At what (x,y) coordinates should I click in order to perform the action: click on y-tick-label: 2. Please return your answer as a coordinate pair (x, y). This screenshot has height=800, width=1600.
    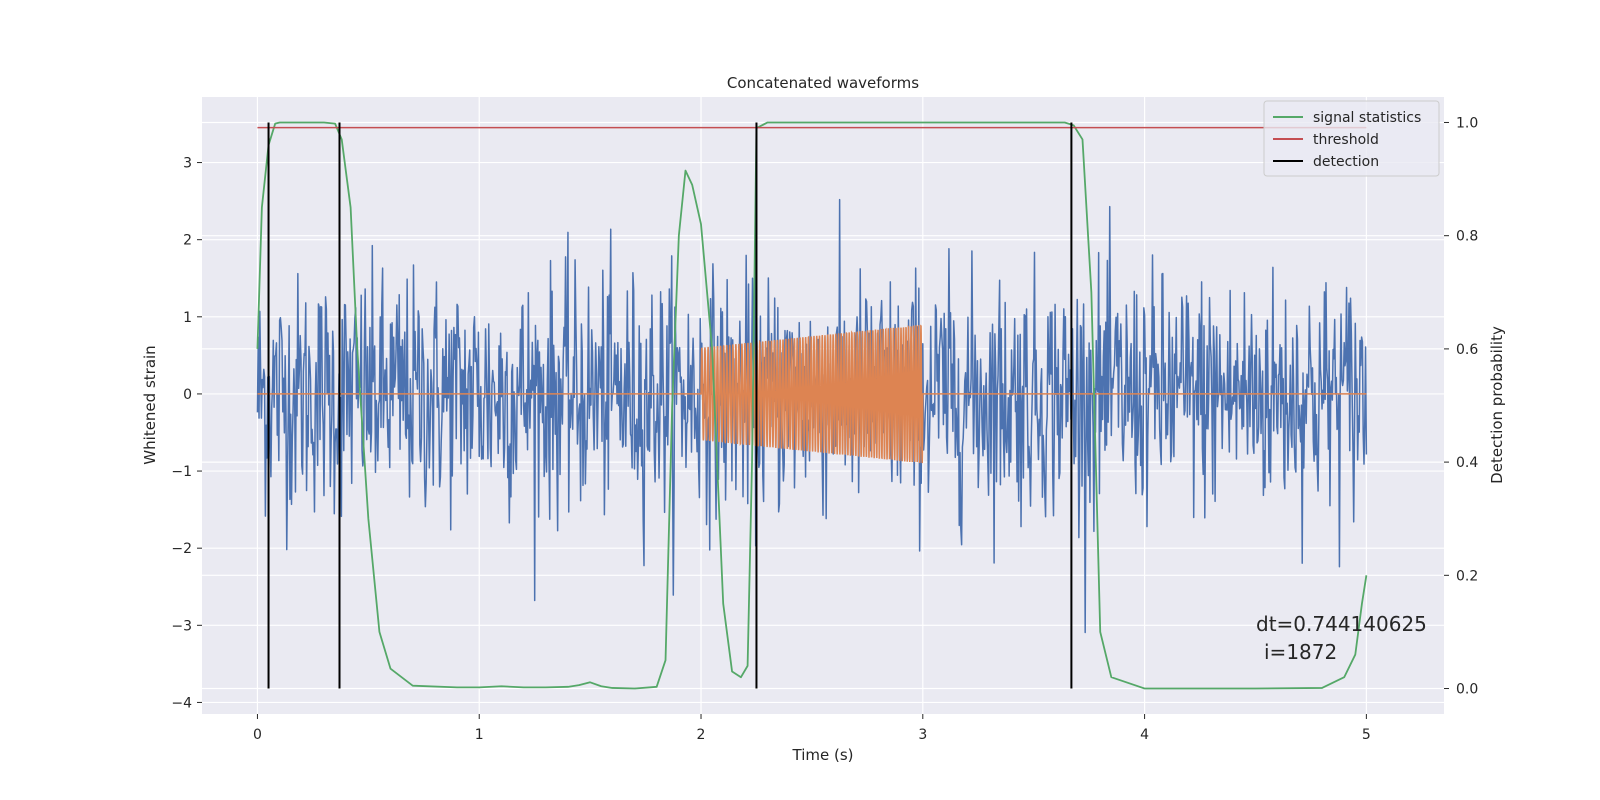
    Looking at the image, I should click on (187, 241).